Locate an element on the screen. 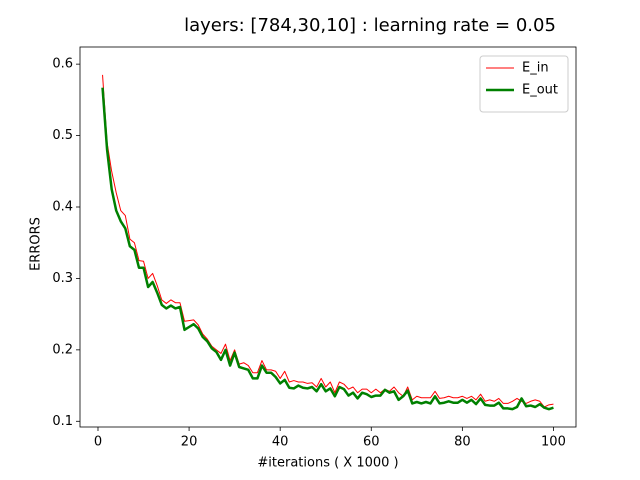  y-axis-label: ERRORS is located at coordinates (36, 244).